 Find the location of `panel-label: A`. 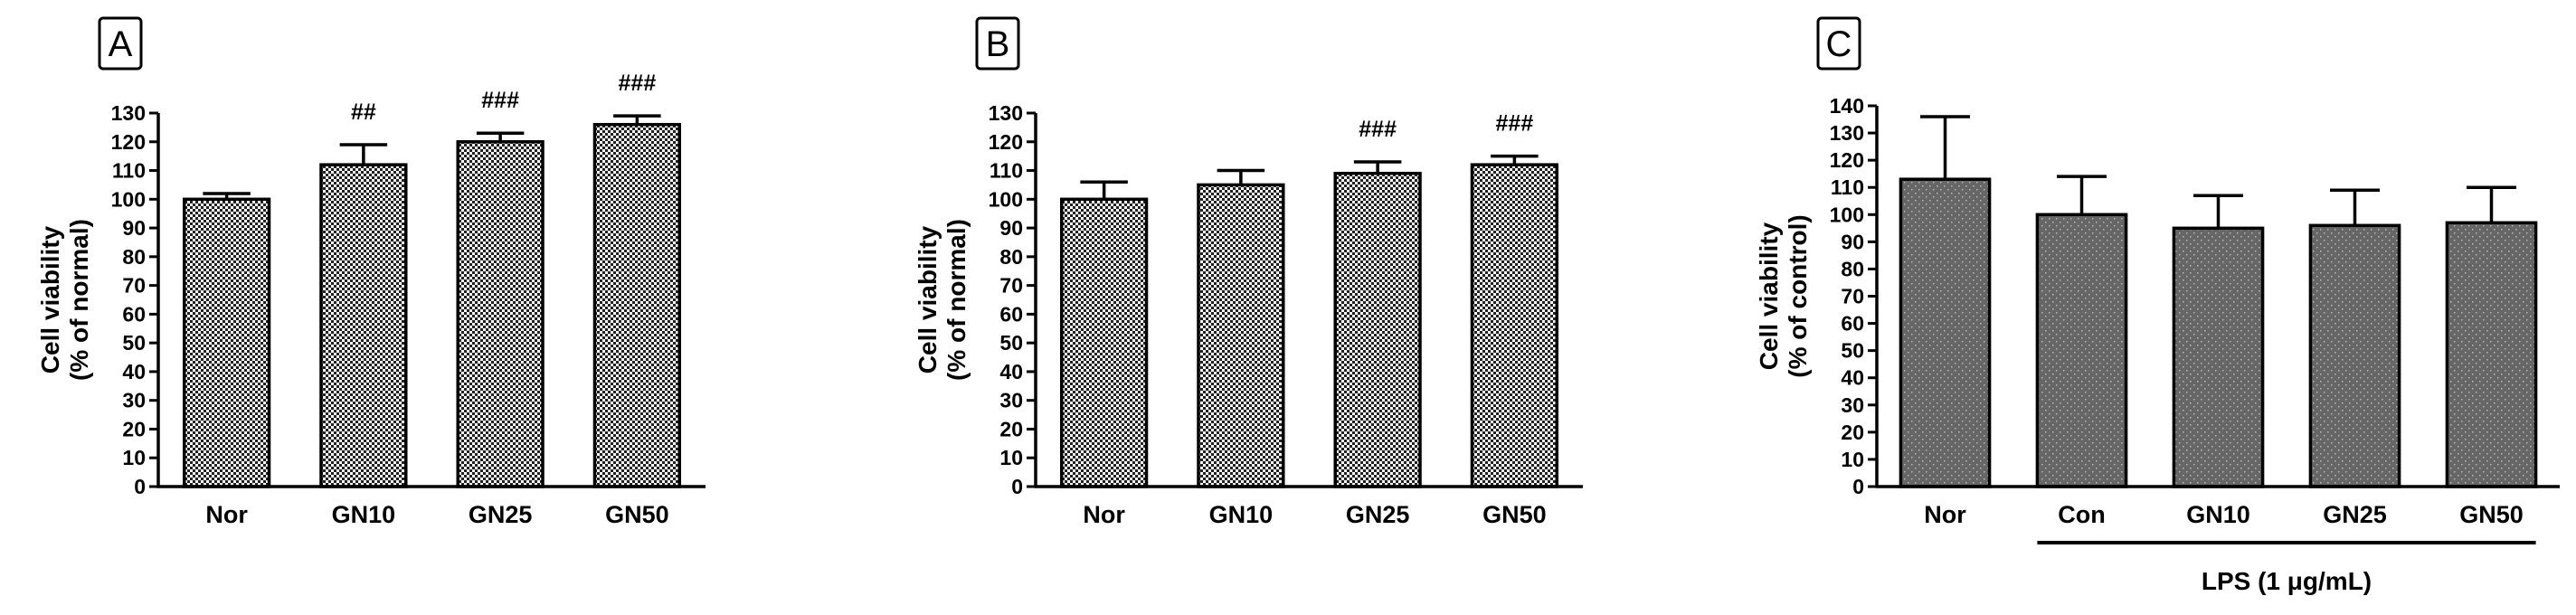

panel-label: A is located at coordinates (120, 44).